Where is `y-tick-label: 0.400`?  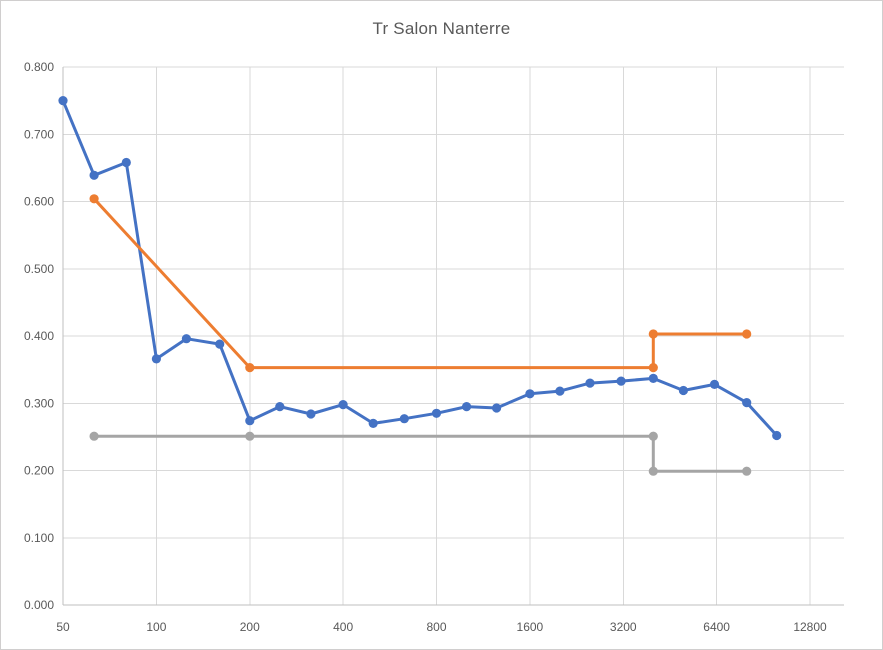 y-tick-label: 0.400 is located at coordinates (39, 336).